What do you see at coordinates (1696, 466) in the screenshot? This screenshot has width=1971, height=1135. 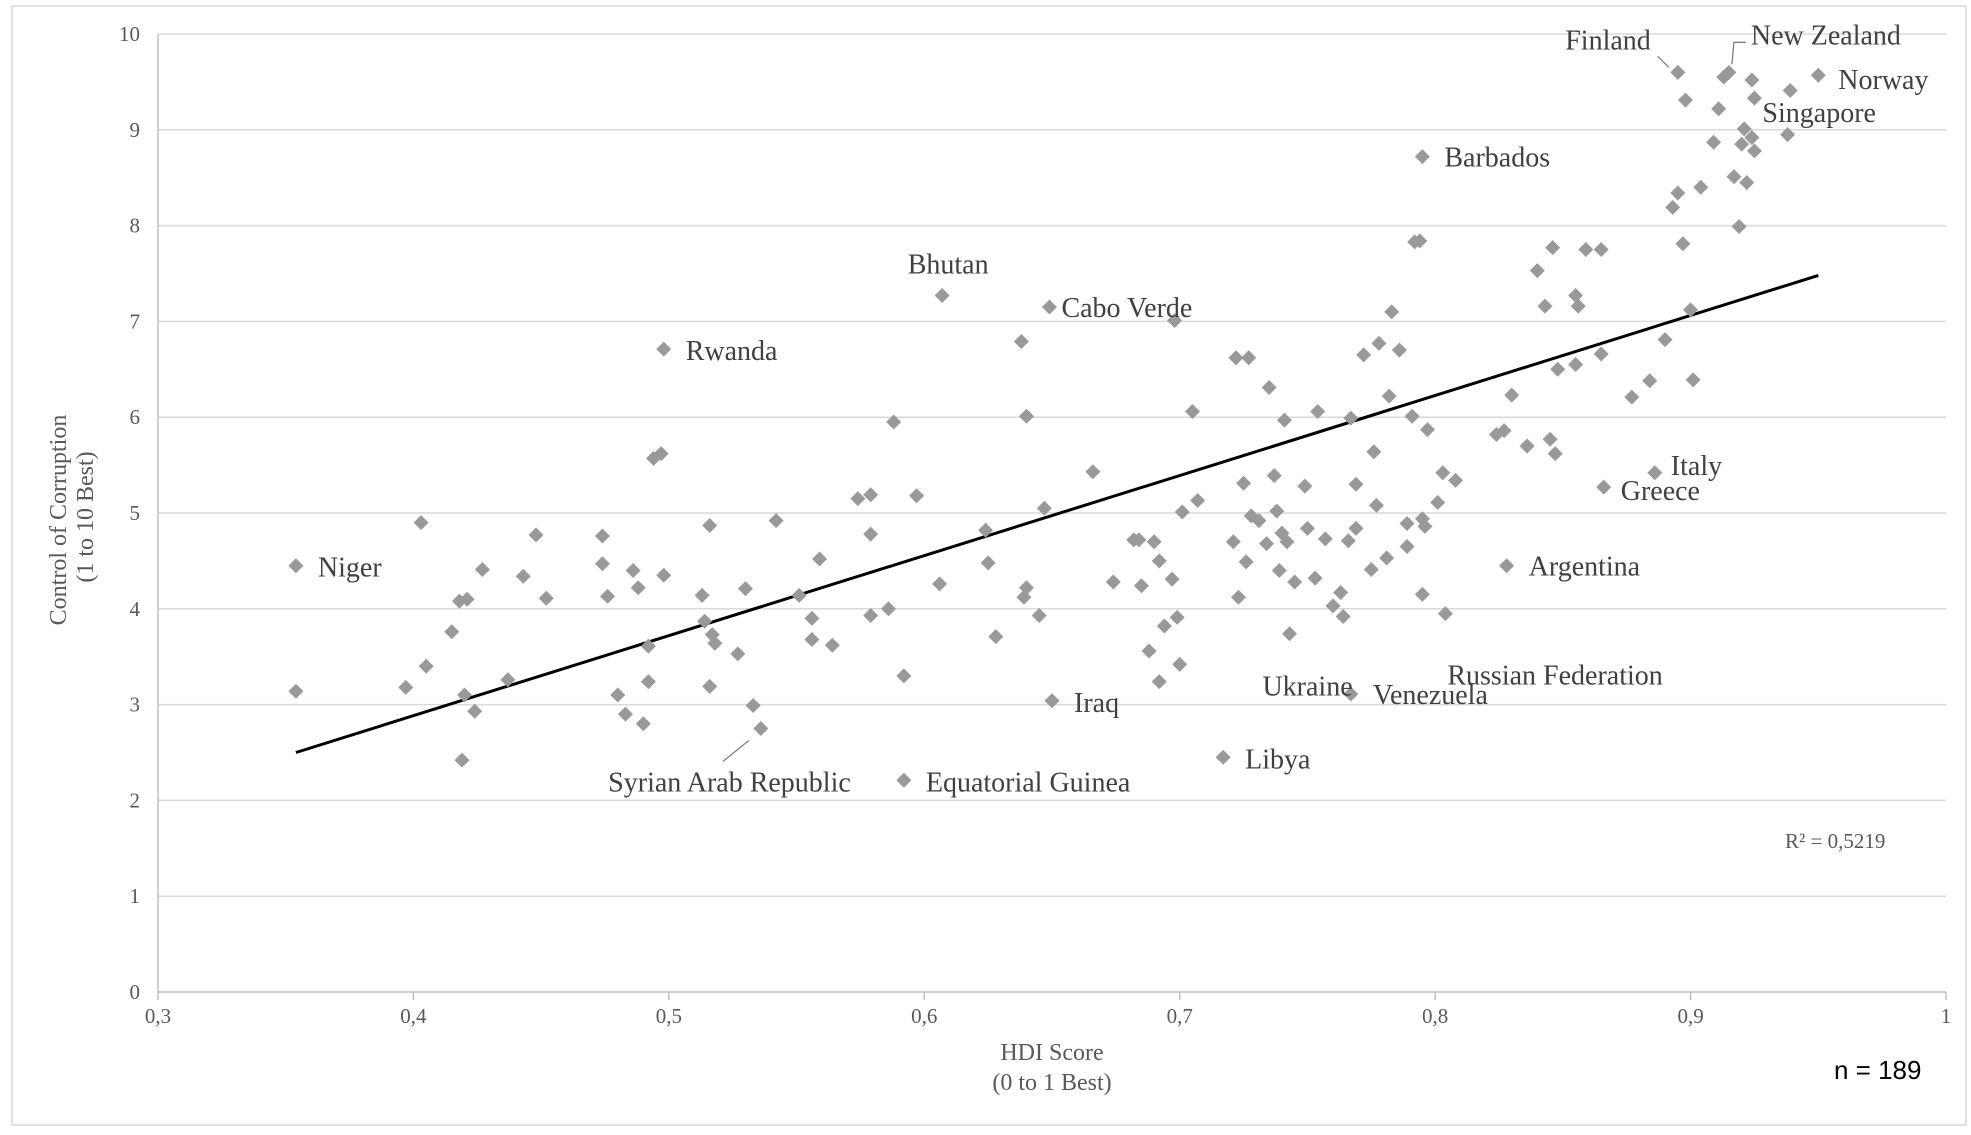 I see `point-label: Italy` at bounding box center [1696, 466].